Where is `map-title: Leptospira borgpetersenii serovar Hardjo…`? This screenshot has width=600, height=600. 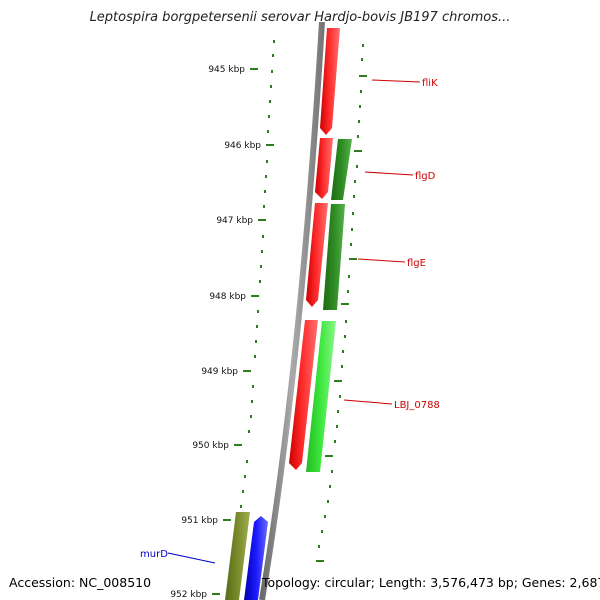 map-title: Leptospira borgpetersenii serovar Hardjo… is located at coordinates (300, 17).